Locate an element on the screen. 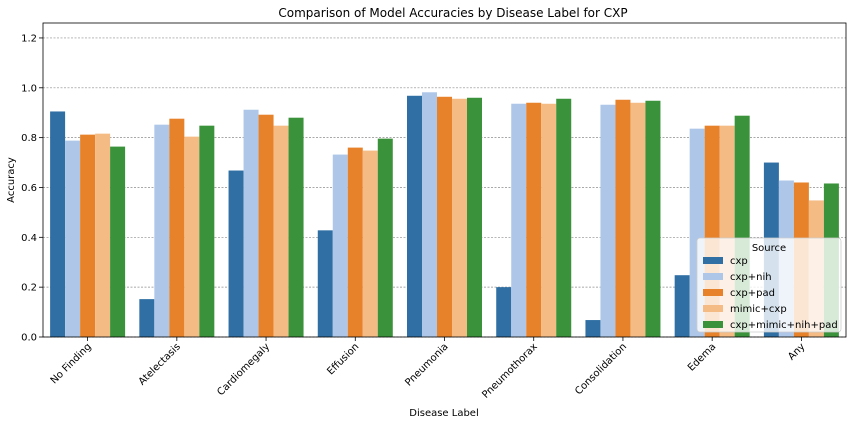 This screenshot has height=424, width=856. legend-label: cxp+mimic+nih+pad is located at coordinates (784, 325).